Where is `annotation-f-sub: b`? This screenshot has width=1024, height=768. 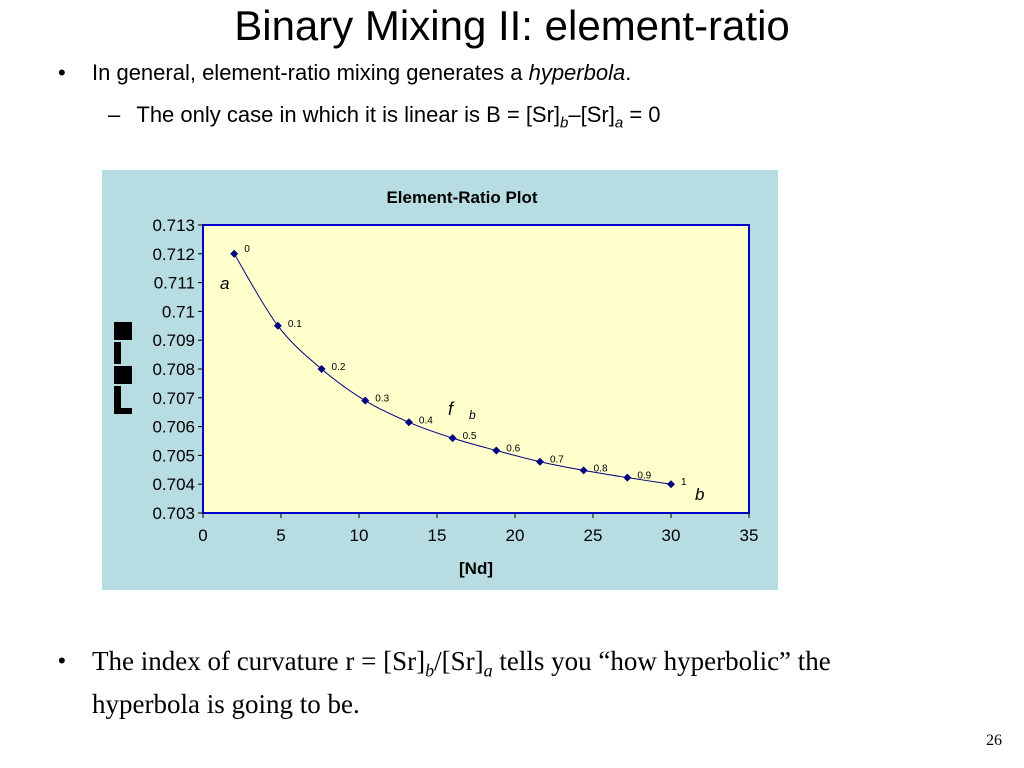 annotation-f-sub: b is located at coordinates (472, 415).